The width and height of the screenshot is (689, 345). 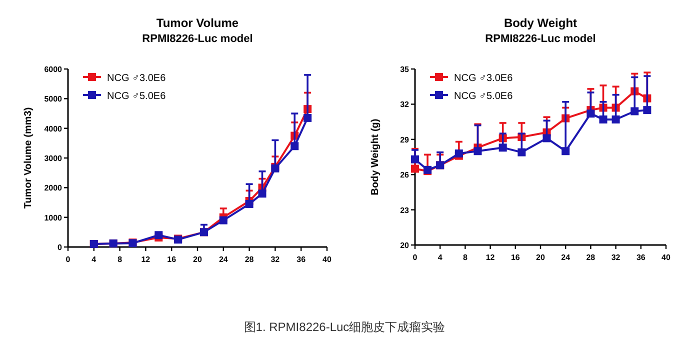 I want to click on y-tick-label: 35, so click(x=405, y=69).